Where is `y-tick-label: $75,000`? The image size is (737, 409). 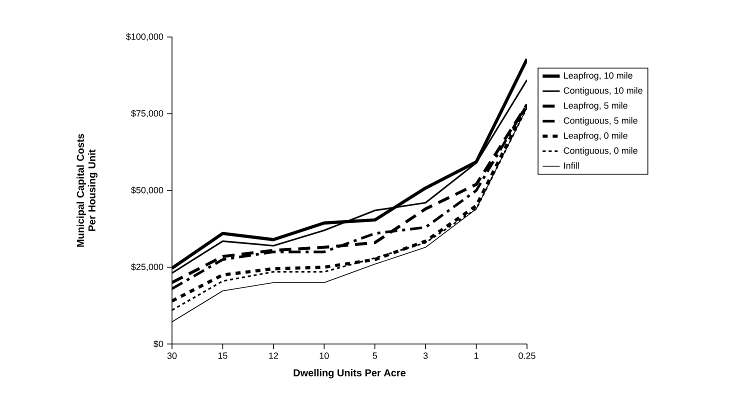
y-tick-label: $75,000 is located at coordinates (147, 114).